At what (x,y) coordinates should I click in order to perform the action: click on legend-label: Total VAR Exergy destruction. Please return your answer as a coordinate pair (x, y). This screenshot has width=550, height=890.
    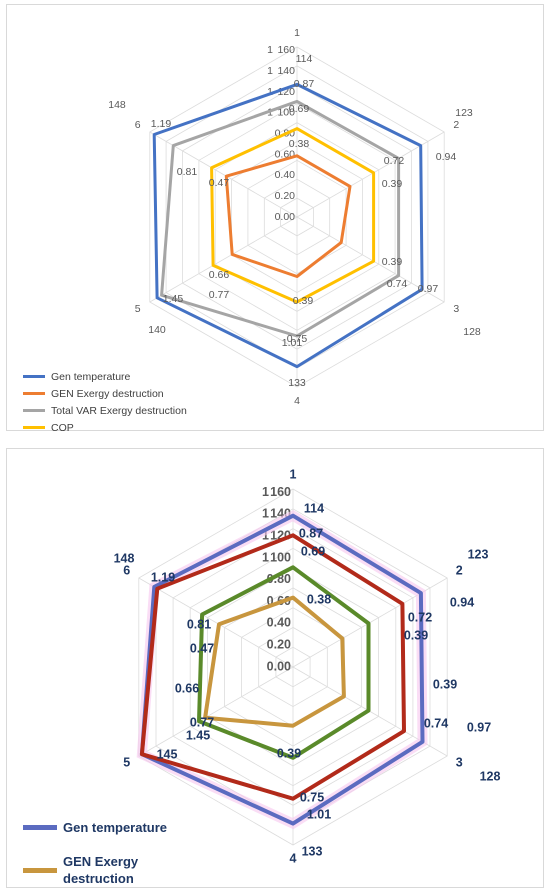
    Looking at the image, I should click on (119, 410).